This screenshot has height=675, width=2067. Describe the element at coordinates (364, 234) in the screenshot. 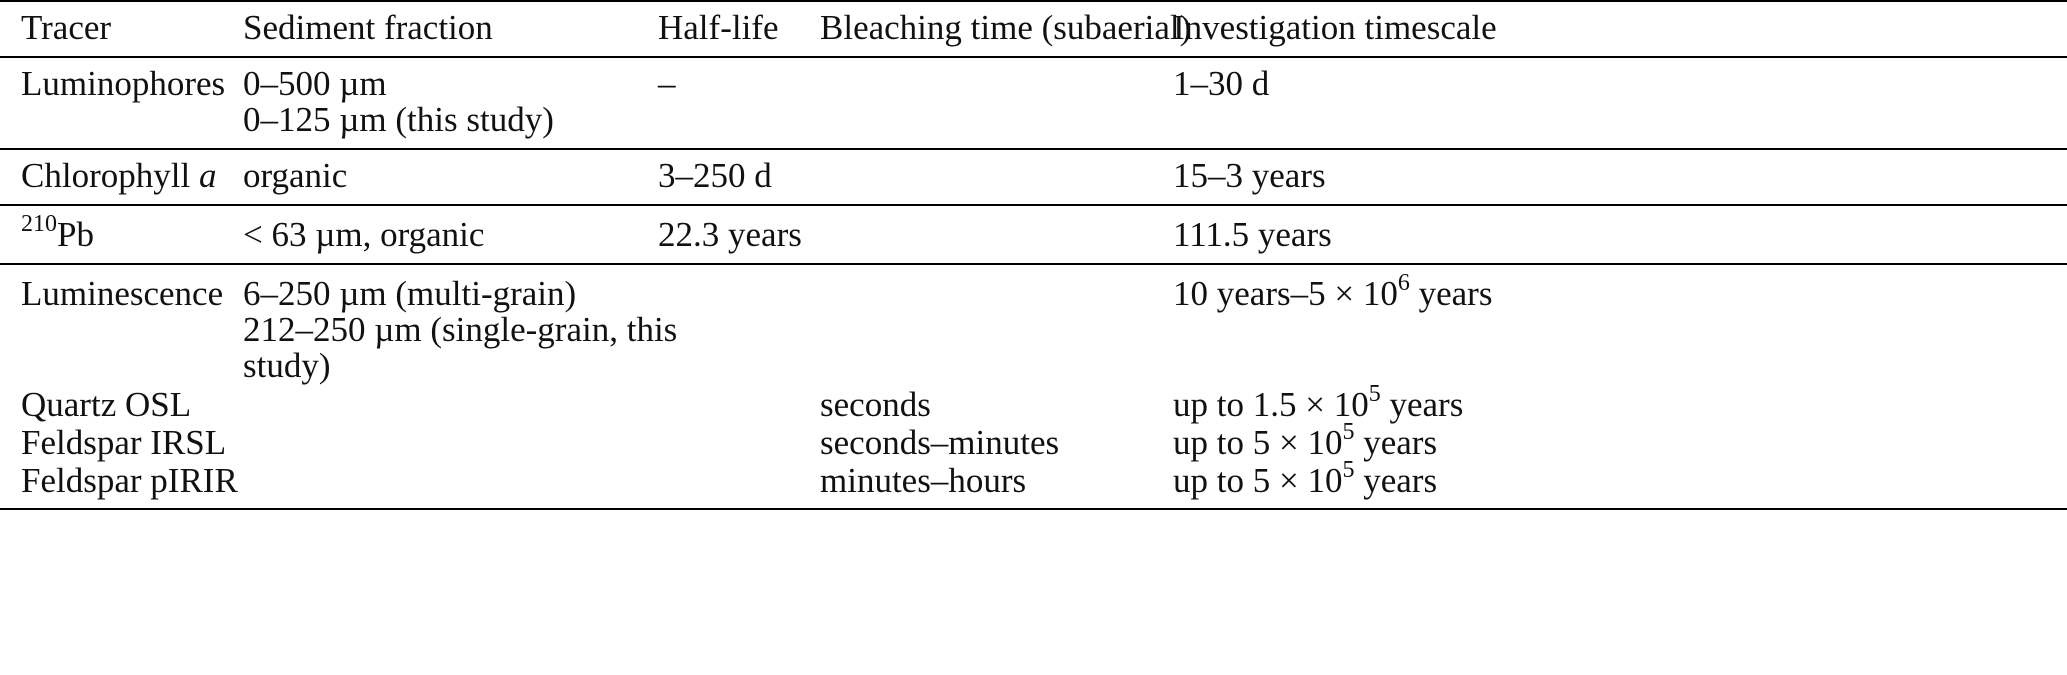

I see `fraction-pb210: < 63 µm, organic` at that location.